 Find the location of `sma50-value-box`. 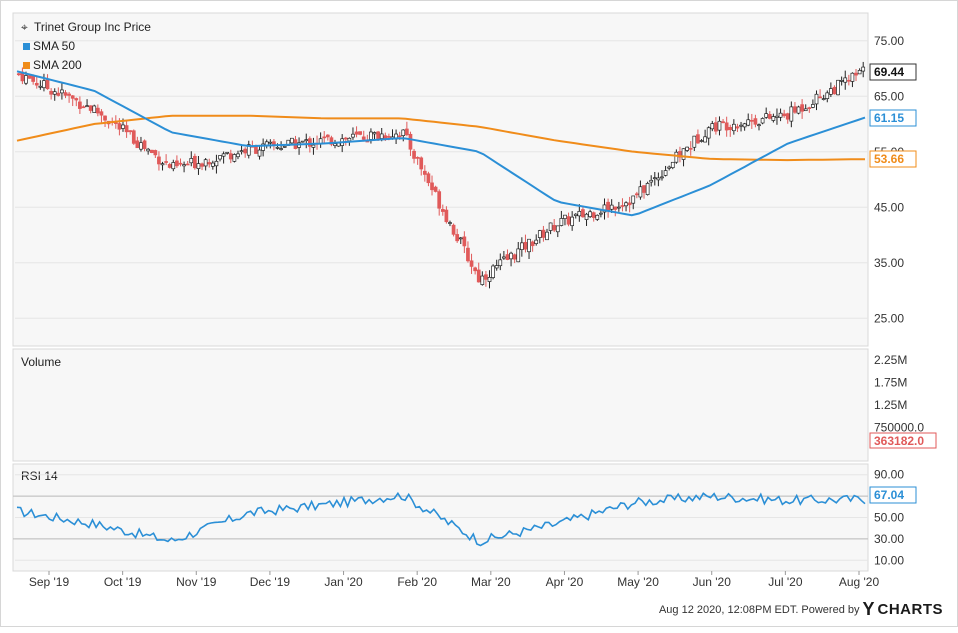

sma50-value-box is located at coordinates (893, 118).